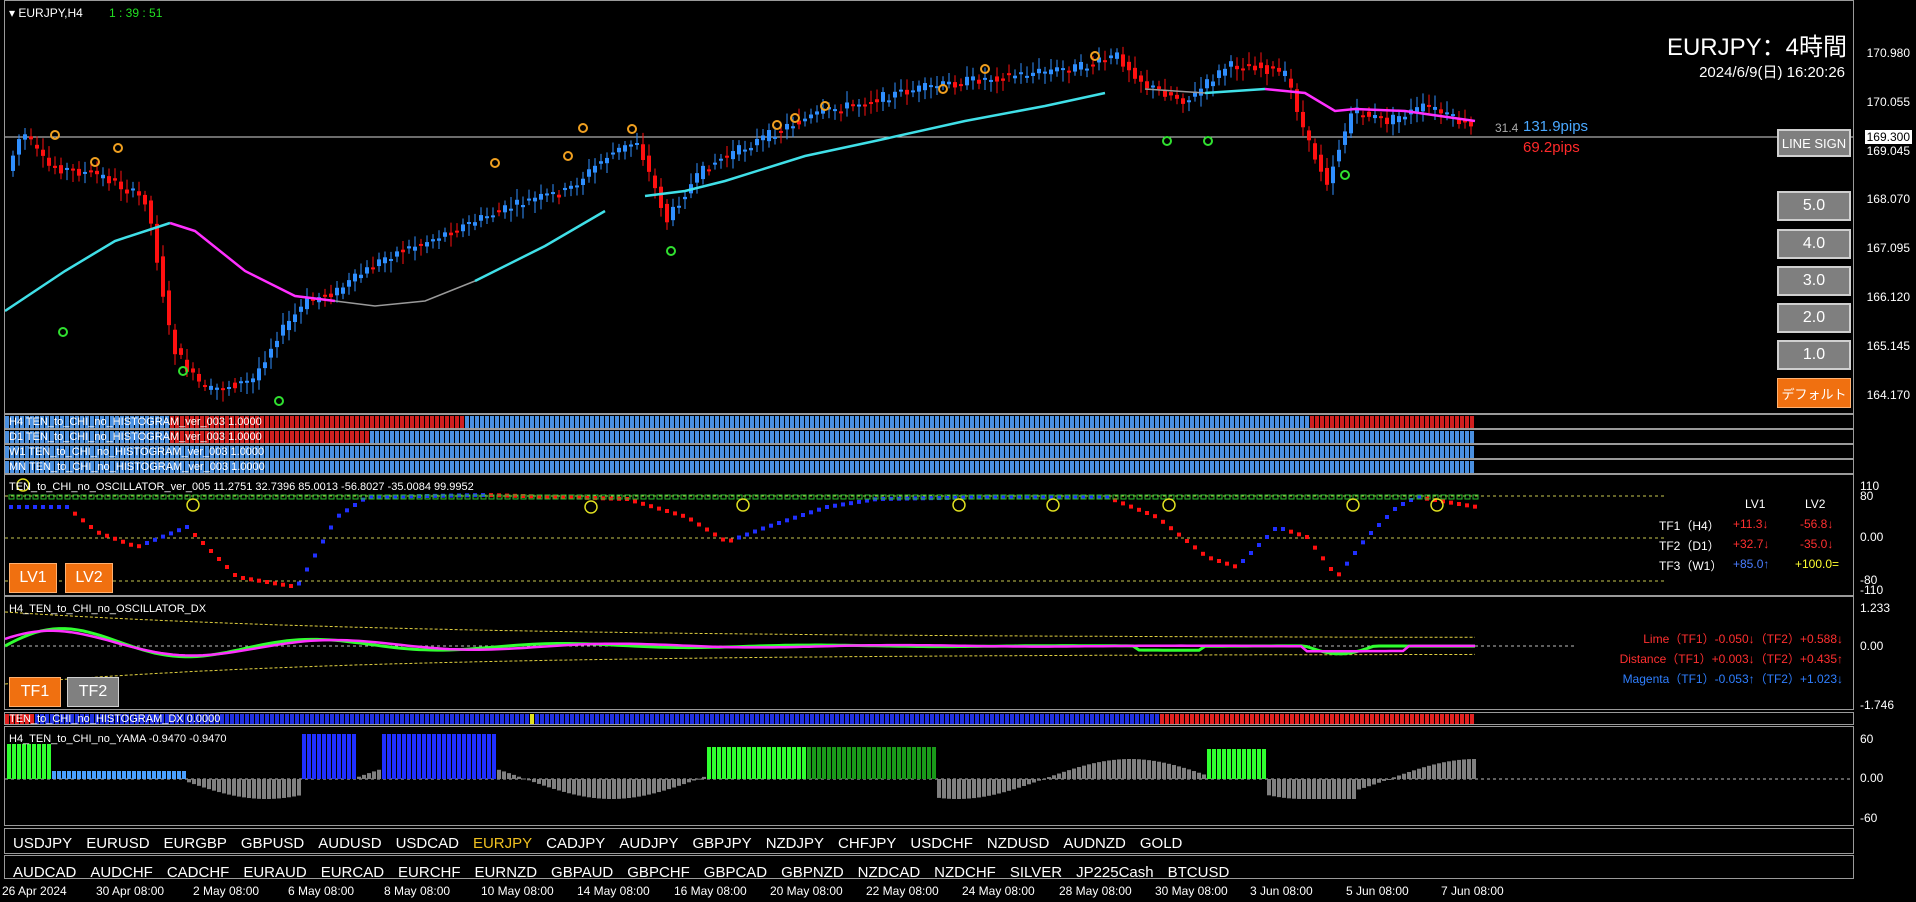 This screenshot has width=1916, height=902. I want to click on oscillator-dot, so click(1395, 509).